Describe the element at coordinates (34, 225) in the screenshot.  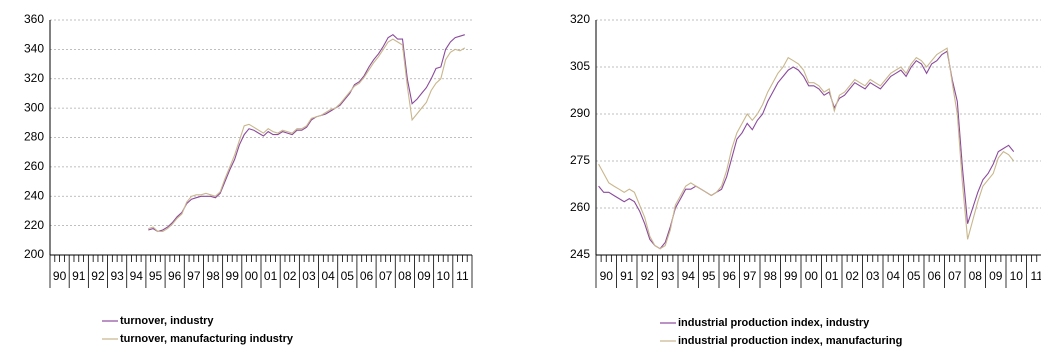
I see `y-tick-label: 220` at that location.